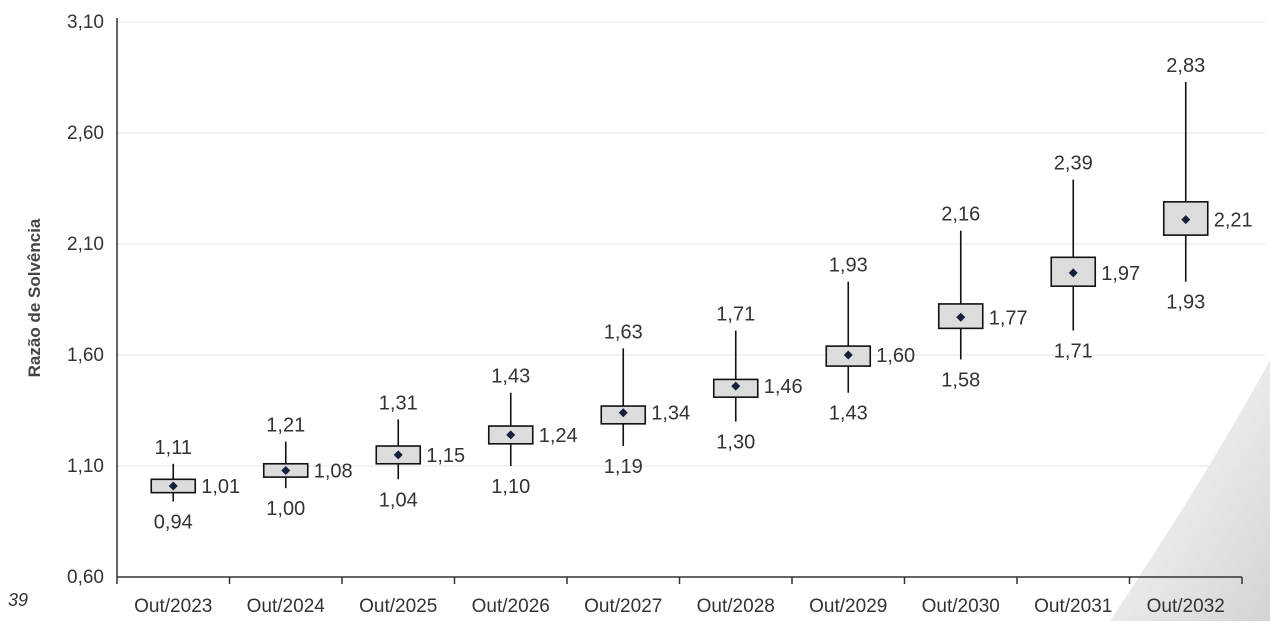 This screenshot has height=626, width=1270. Describe the element at coordinates (870, 340) in the screenshot. I see `box-plot-item: 1,93 1,43 1,60` at that location.